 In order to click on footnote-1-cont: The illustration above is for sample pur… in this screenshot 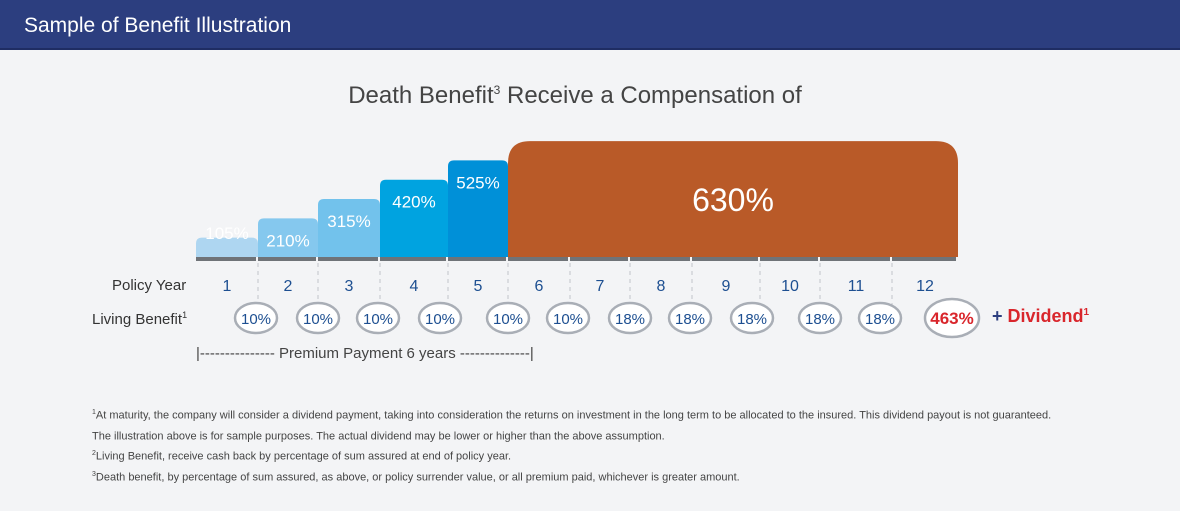, I will do `click(592, 435)`.